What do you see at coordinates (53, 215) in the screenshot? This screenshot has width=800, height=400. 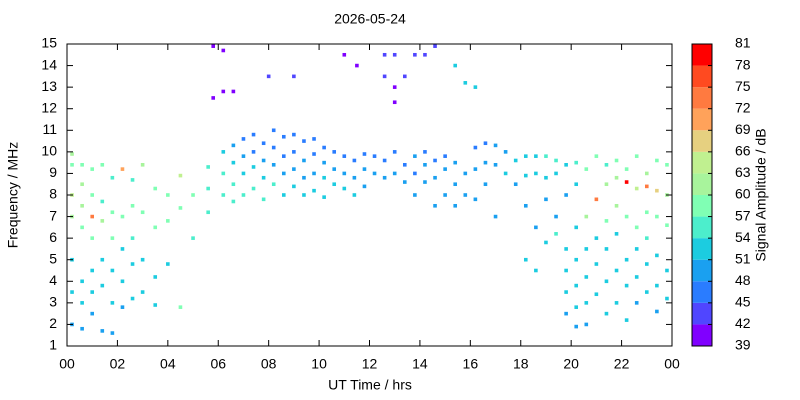 I see `y-tick-label: 7` at bounding box center [53, 215].